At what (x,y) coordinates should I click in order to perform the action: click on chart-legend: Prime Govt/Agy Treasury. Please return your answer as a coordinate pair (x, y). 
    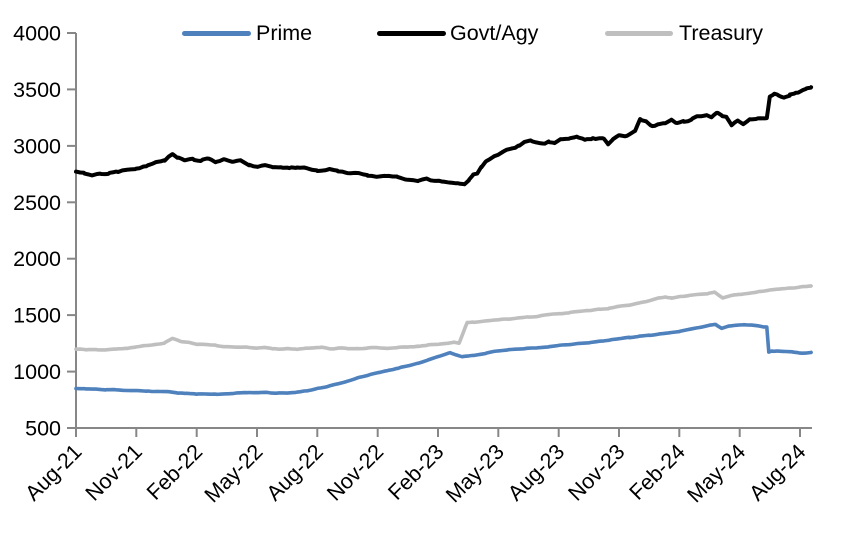
    Looking at the image, I should click on (426, 25).